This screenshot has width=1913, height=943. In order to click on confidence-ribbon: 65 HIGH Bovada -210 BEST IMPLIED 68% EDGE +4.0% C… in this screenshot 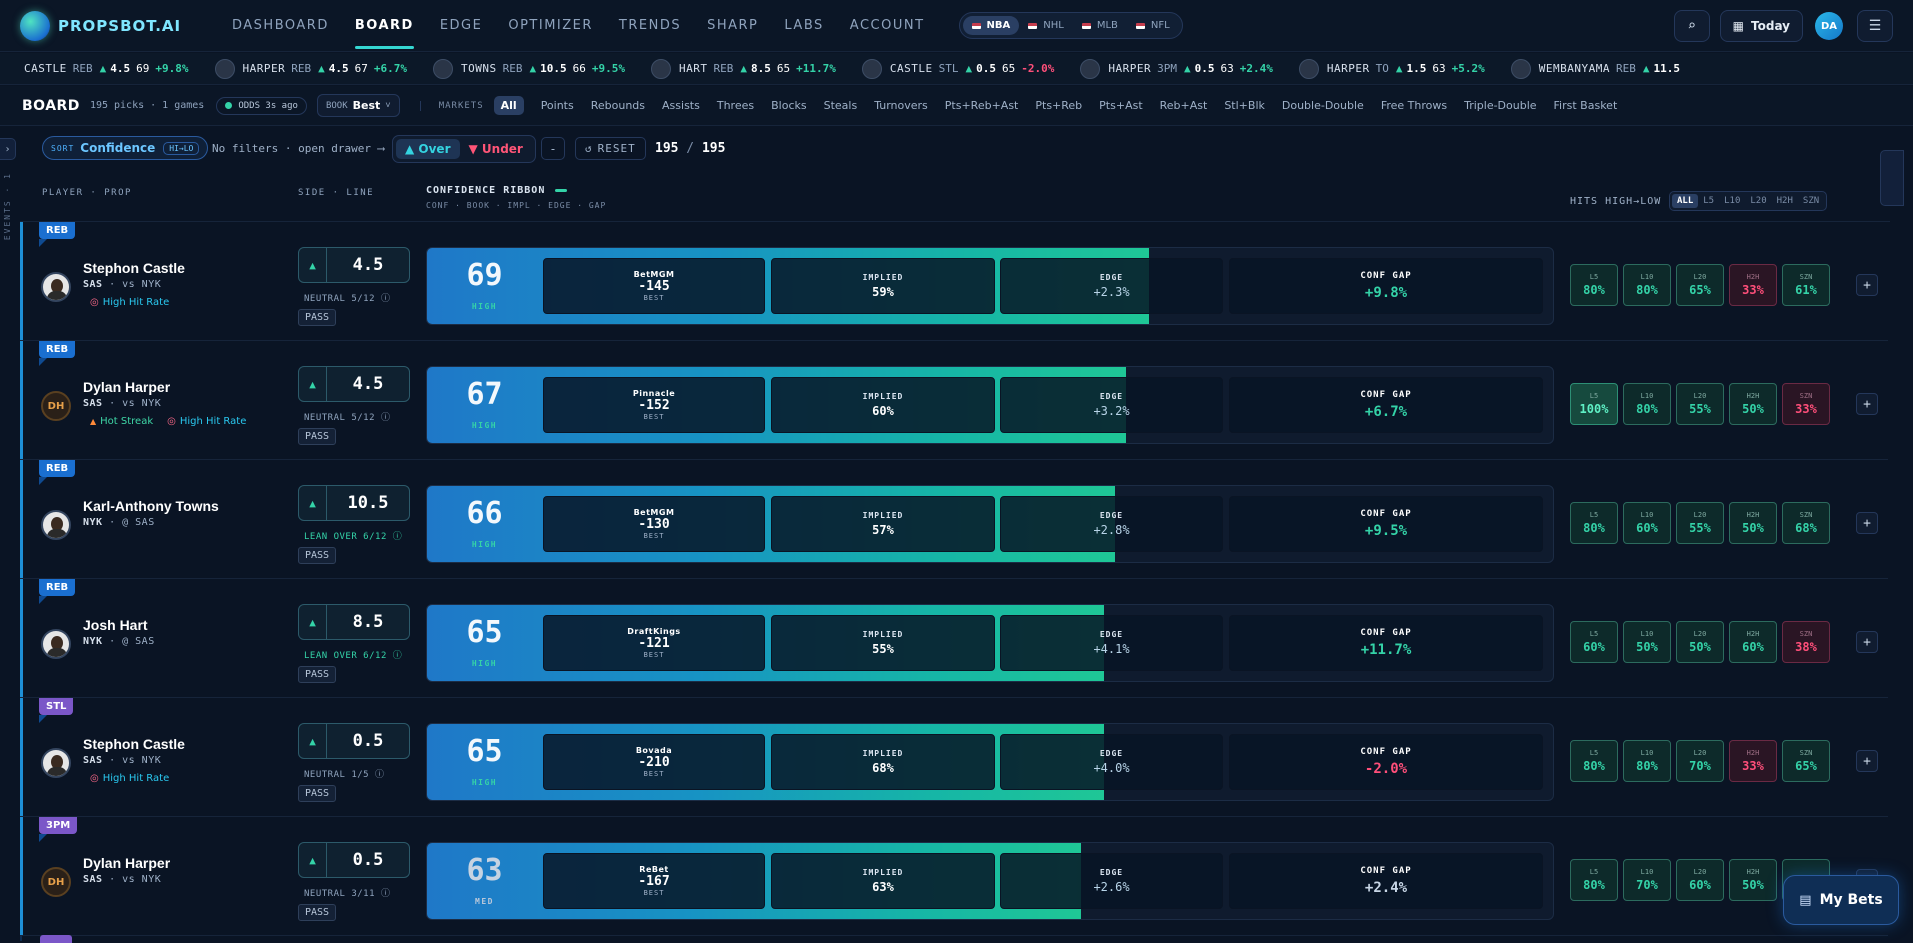, I will do `click(990, 762)`.